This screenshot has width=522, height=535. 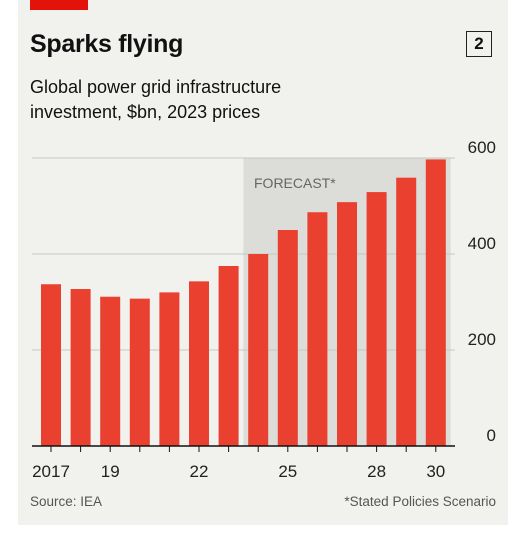 What do you see at coordinates (295, 183) in the screenshot?
I see `forecast-label: FORECAST*` at bounding box center [295, 183].